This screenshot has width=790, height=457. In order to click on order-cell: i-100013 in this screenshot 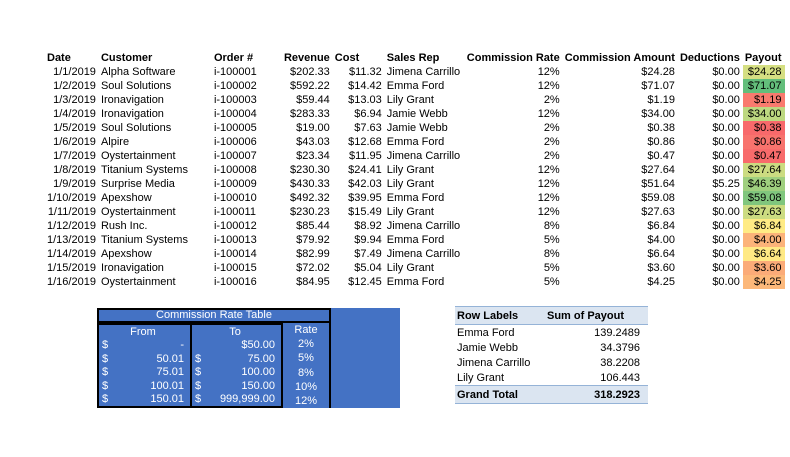, I will do `click(235, 240)`.